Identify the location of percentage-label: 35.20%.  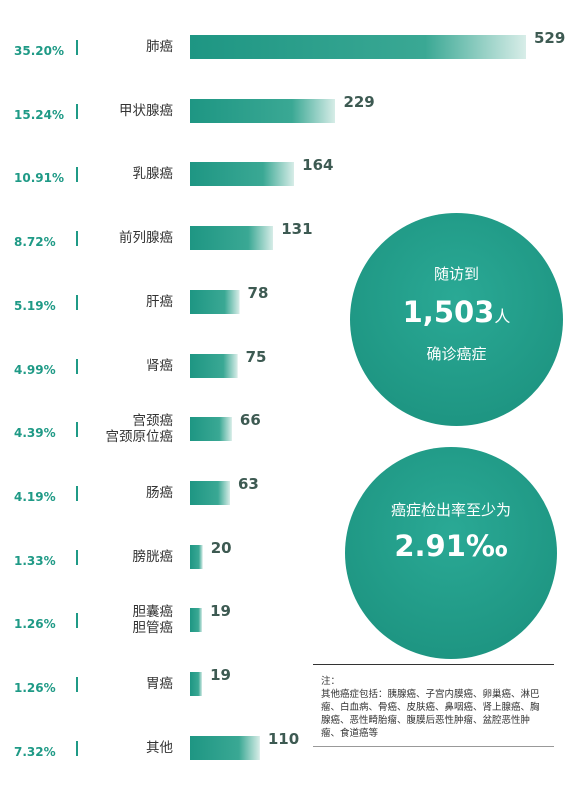
(39, 51).